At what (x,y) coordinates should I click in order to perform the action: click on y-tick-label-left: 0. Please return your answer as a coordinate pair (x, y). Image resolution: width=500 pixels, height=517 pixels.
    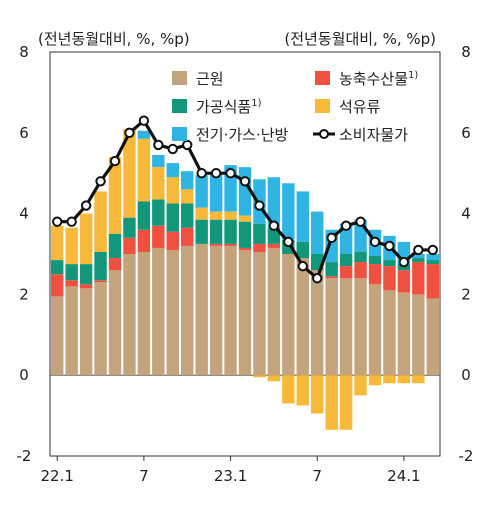
    Looking at the image, I should click on (24, 375).